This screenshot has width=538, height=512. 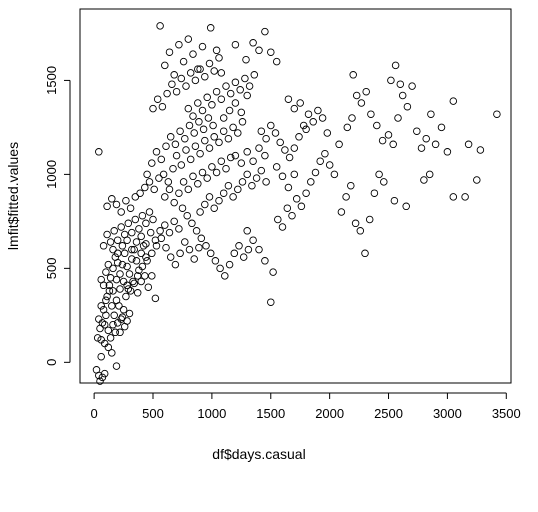 I want to click on x-axis: 0 500 1000 1500 2000 2500 3000 3500, so click(x=306, y=406).